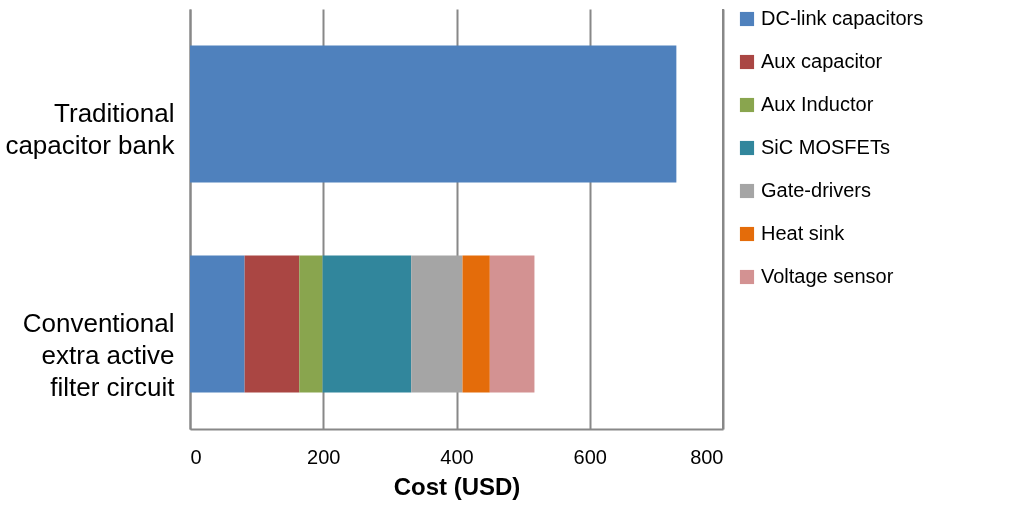  Describe the element at coordinates (324, 456) in the screenshot. I see `x-tick-label: 200` at that location.